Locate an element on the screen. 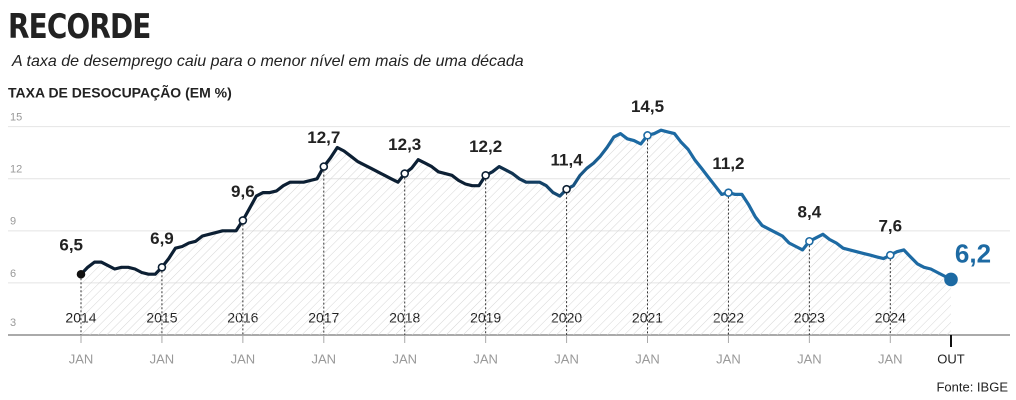  y-tick-label: 15 is located at coordinates (16, 118).